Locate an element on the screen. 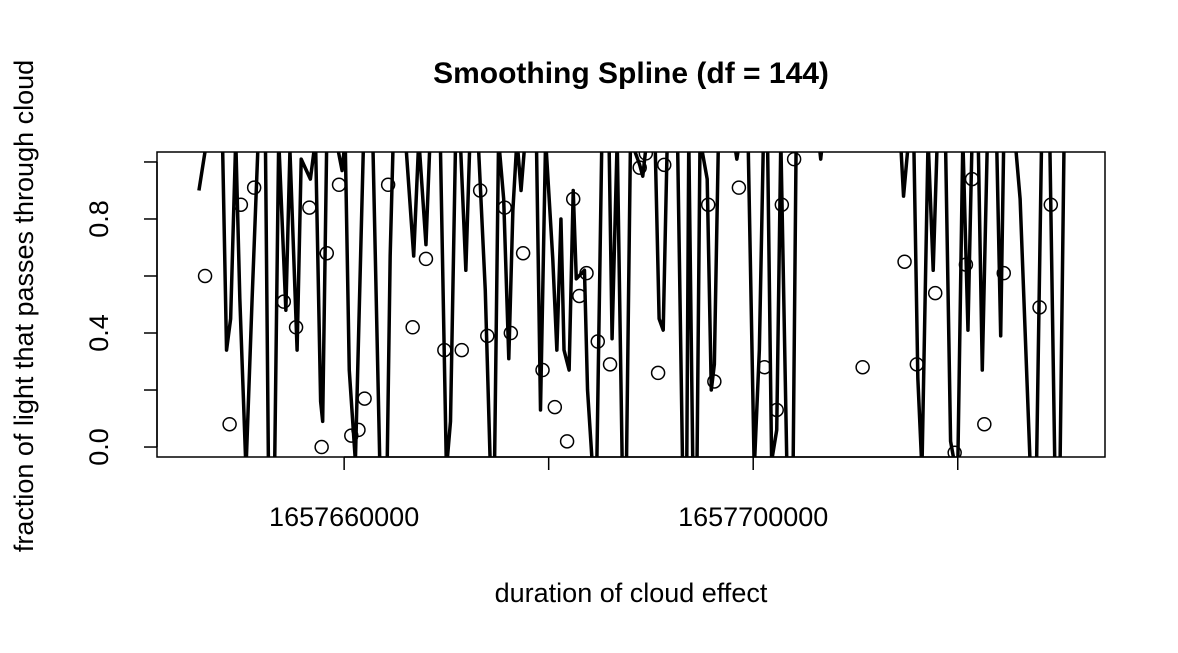 This screenshot has width=1178, height=653. x-tick-label: 1657660000 is located at coordinates (344, 517).